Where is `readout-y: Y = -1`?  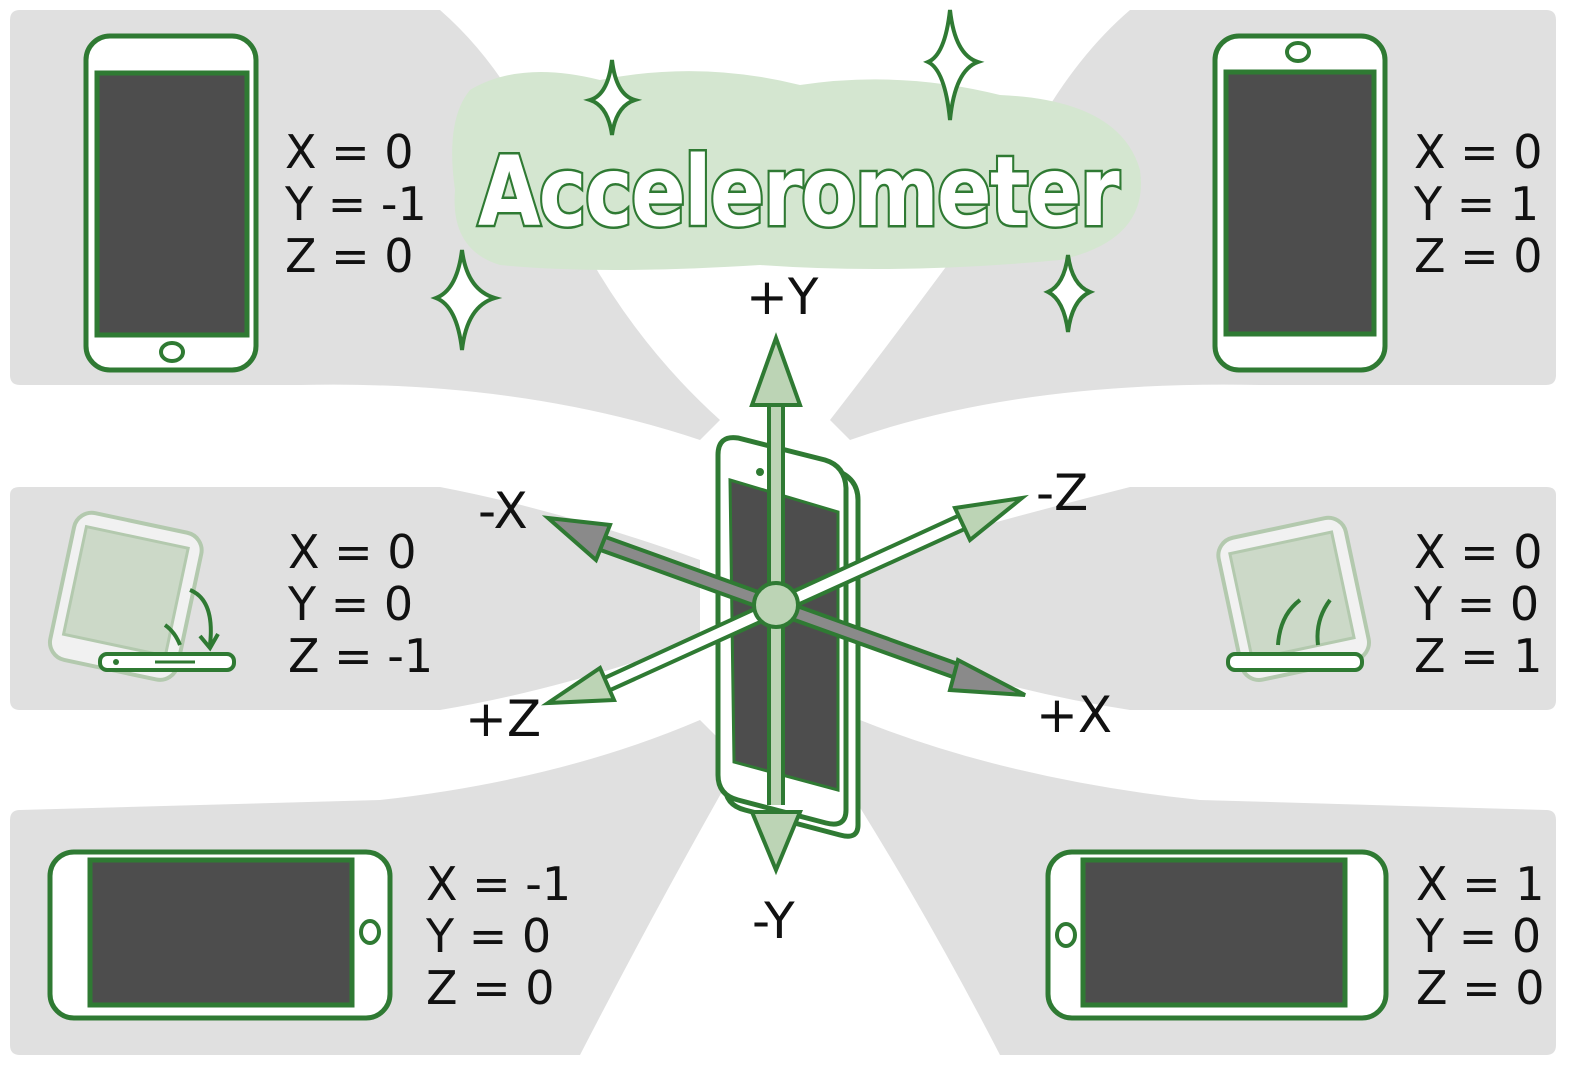 readout-y: Y = -1 is located at coordinates (355, 204).